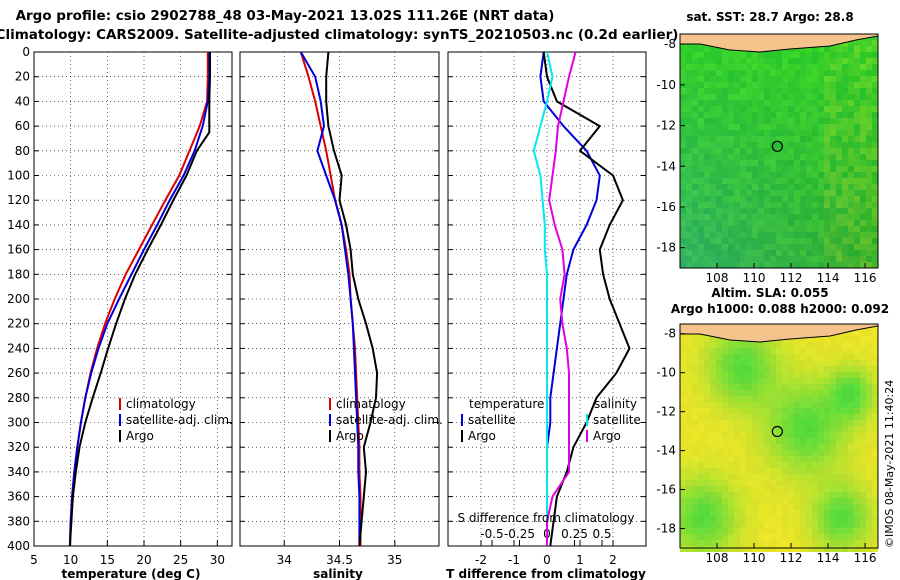 Image resolution: width=900 pixels, height=580 pixels. What do you see at coordinates (22, 77) in the screenshot?
I see `depth-tick-label-20: 20` at bounding box center [22, 77].